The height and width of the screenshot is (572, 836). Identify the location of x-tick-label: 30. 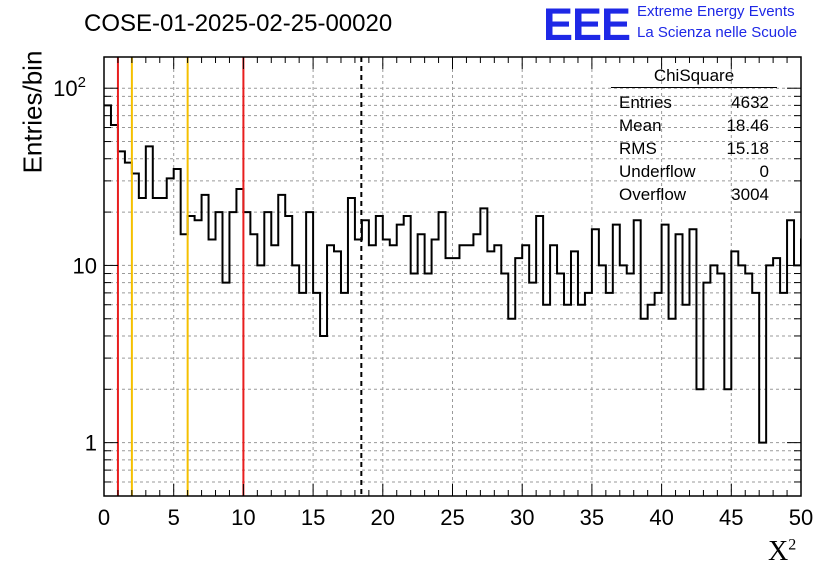
(522, 517).